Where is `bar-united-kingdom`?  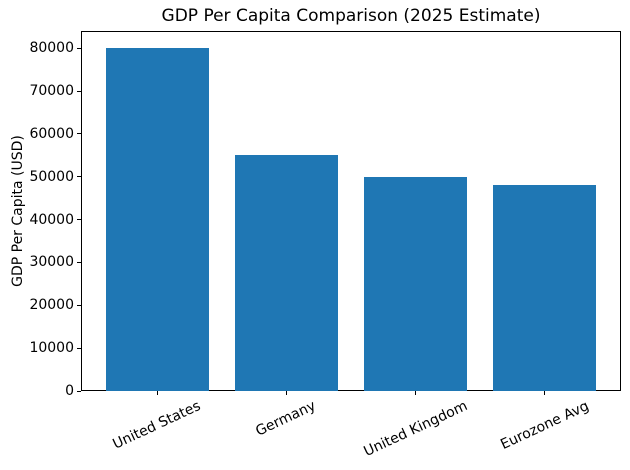
bar-united-kingdom is located at coordinates (415, 283).